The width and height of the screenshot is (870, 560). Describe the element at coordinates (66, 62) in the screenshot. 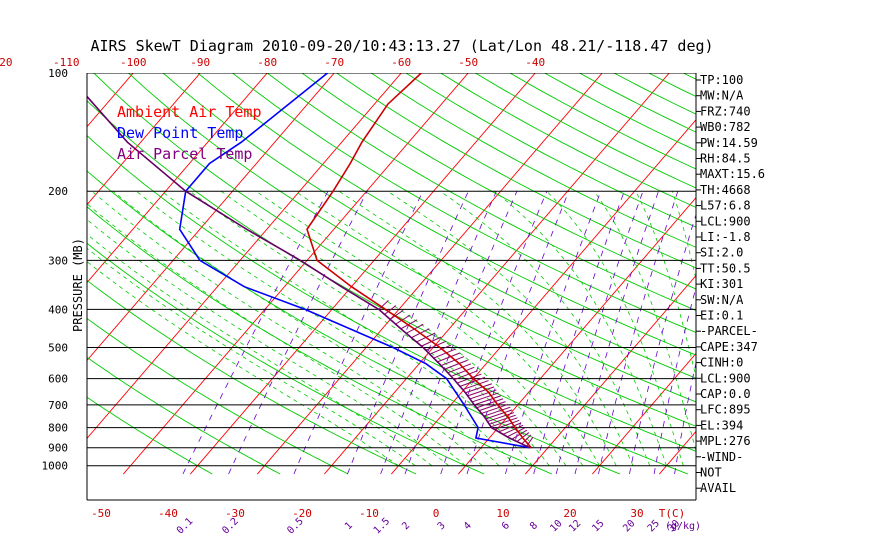

I see `top-temp-tick-label: -110` at that location.